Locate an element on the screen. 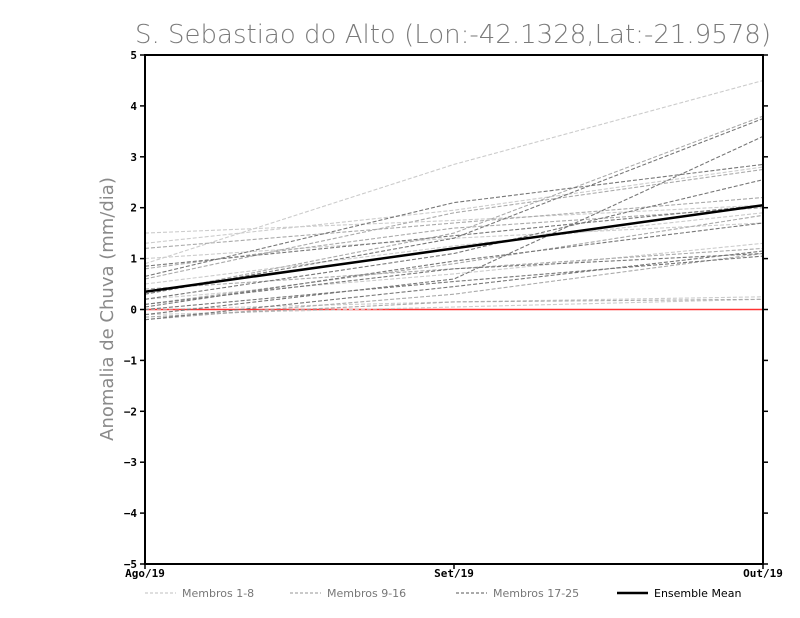 This screenshot has width=800, height=618. x-tick-label: Set/19 is located at coordinates (454, 573).